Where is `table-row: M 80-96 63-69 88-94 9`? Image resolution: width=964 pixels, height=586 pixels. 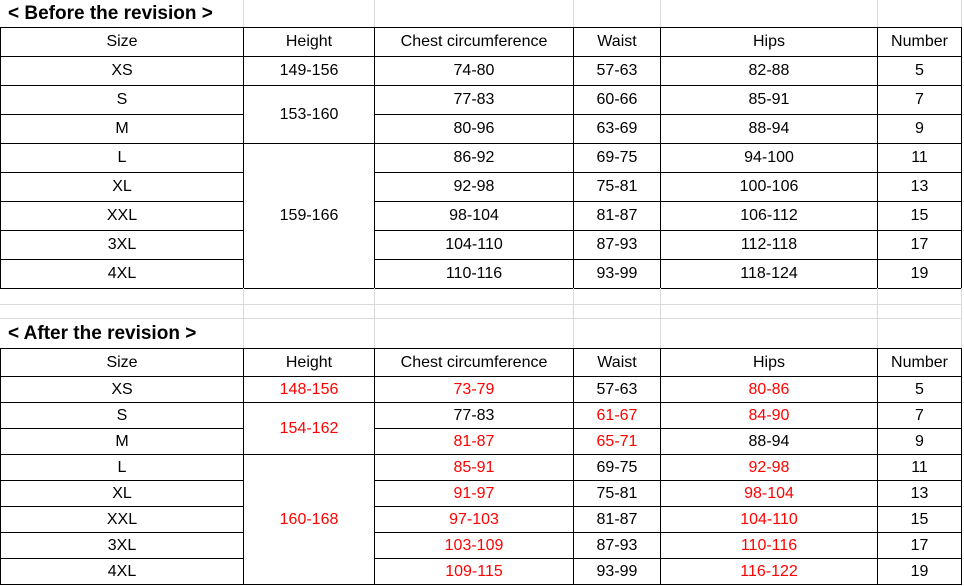
table-row: M 80-96 63-69 88-94 9 is located at coordinates (481, 129).